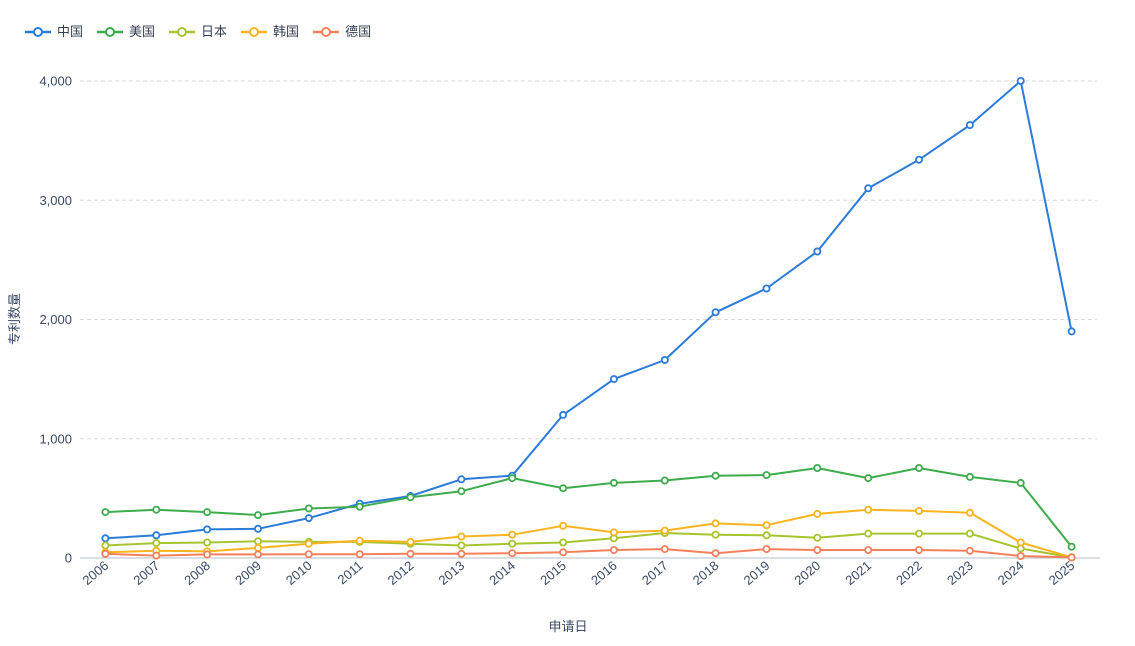 The height and width of the screenshot is (646, 1135). I want to click on data-point-germany-2020, so click(817, 550).